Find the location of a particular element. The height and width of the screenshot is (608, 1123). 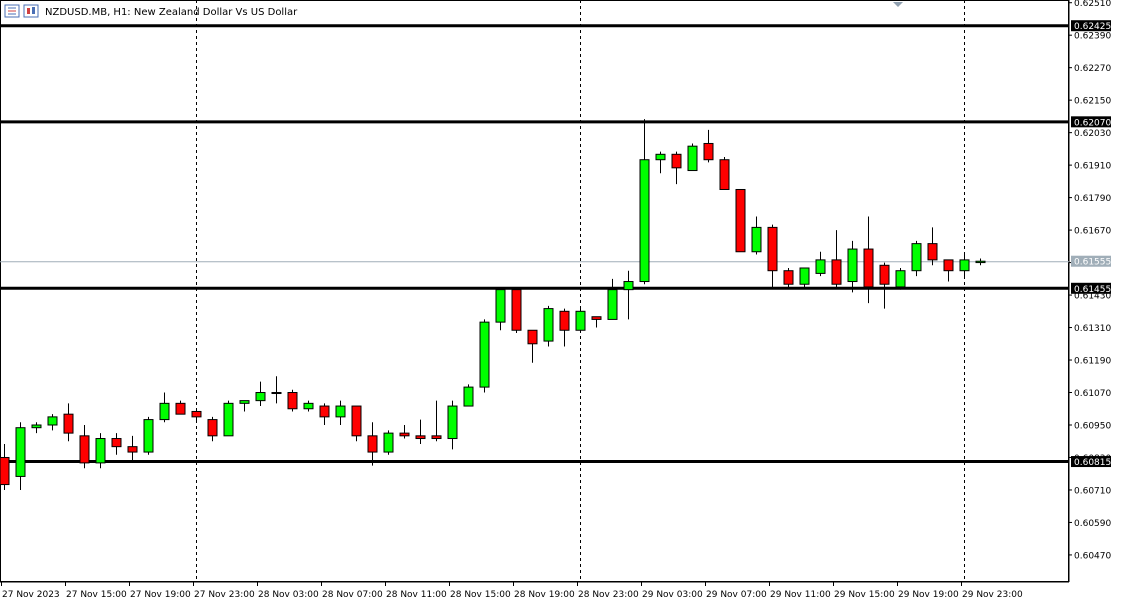

price-tick-label: 0.60590 is located at coordinates (1092, 524).